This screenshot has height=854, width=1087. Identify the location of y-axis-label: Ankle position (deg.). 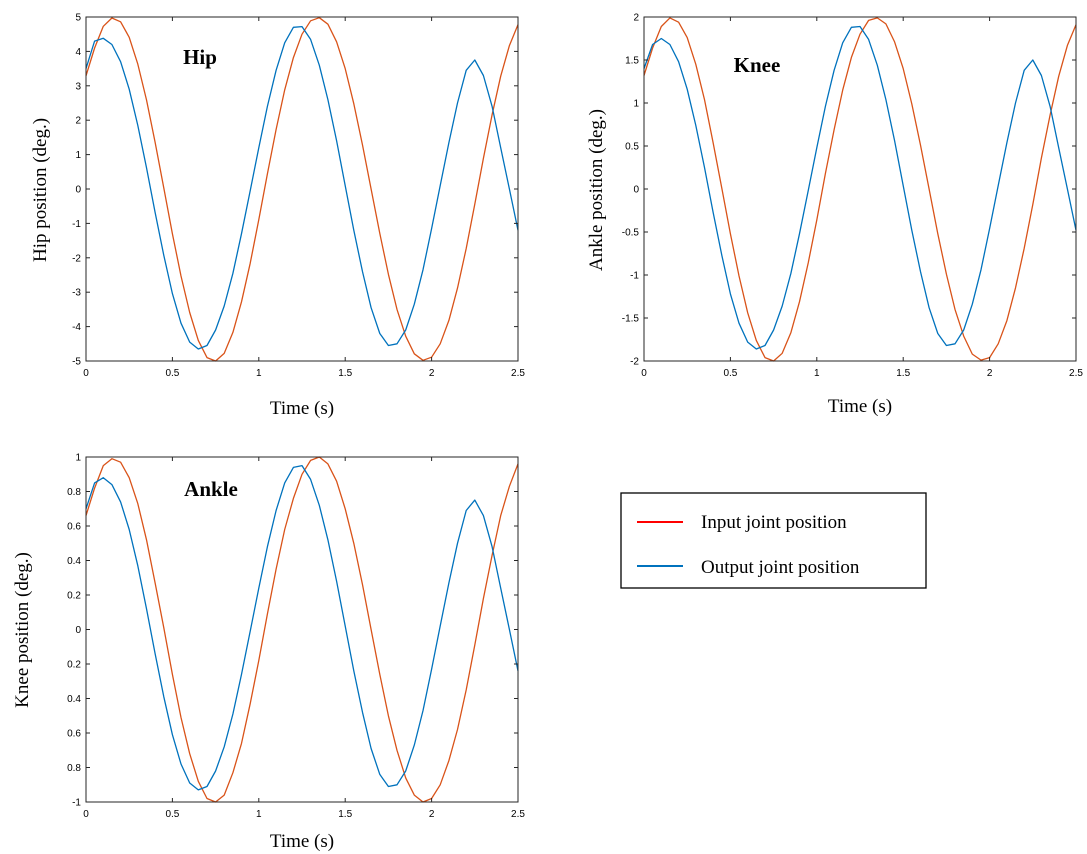
(596, 190).